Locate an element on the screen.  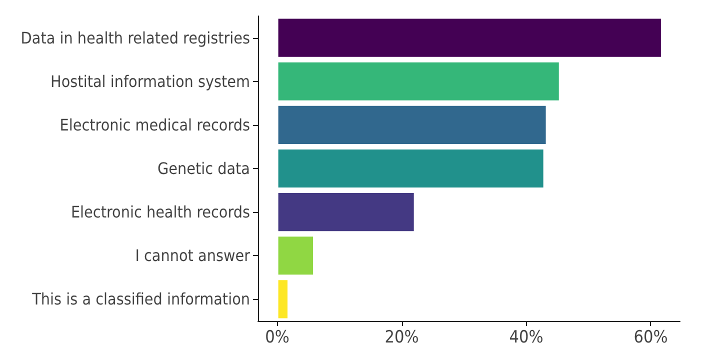
y-tick-label: Genetic data is located at coordinates (203, 168).